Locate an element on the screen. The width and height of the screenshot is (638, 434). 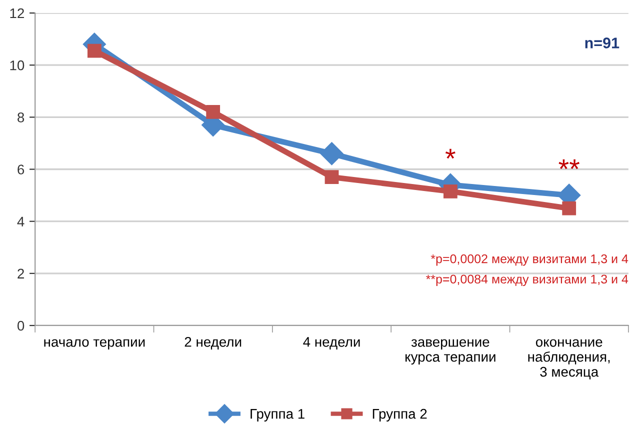
y-tick-label: 8 is located at coordinates (21, 117).